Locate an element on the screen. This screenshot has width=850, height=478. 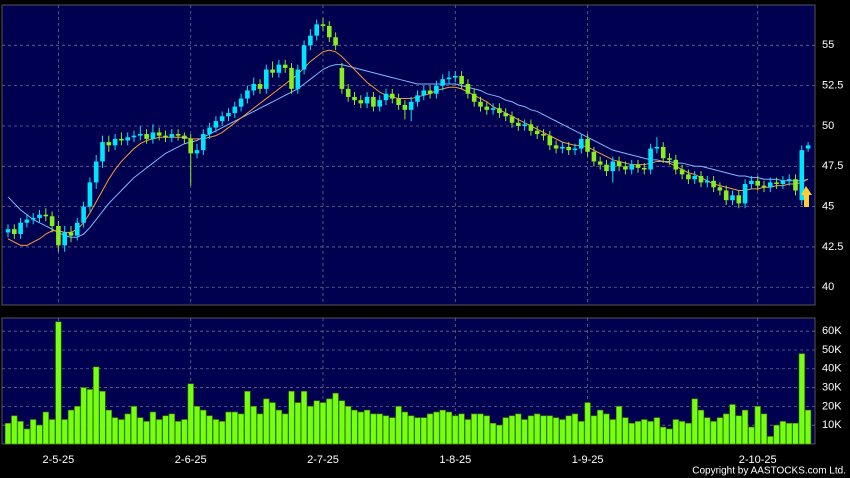
y-tick-label: 40K is located at coordinates (832, 369).